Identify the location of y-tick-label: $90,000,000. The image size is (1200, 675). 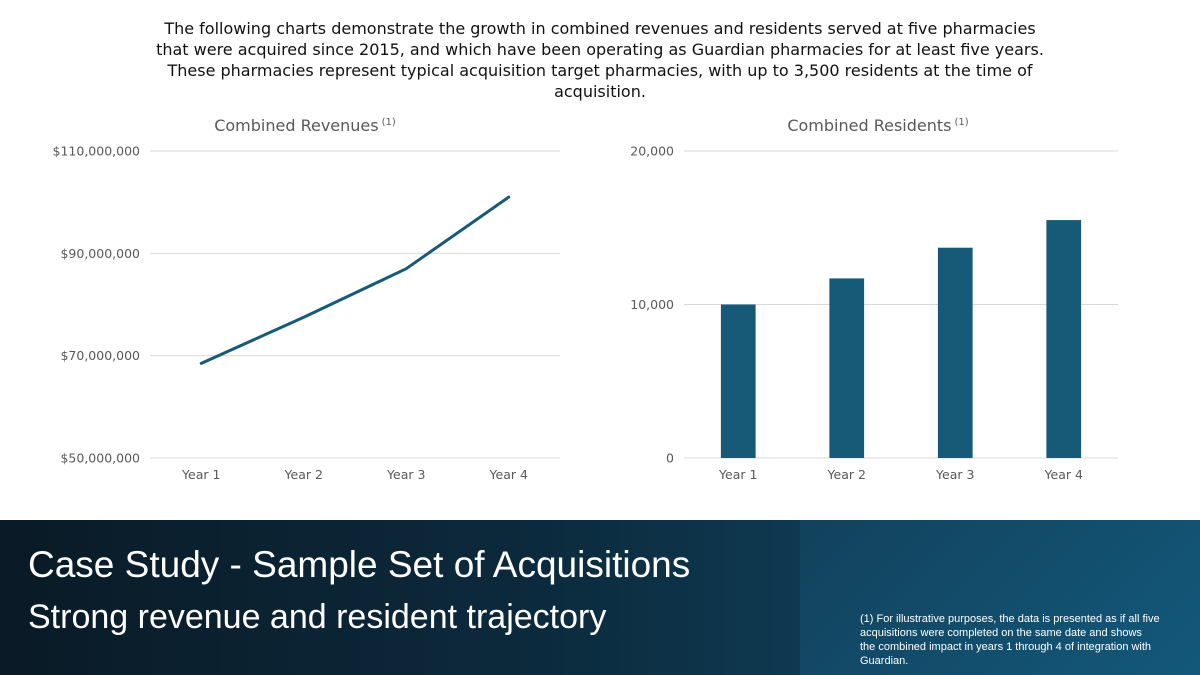
(100, 253).